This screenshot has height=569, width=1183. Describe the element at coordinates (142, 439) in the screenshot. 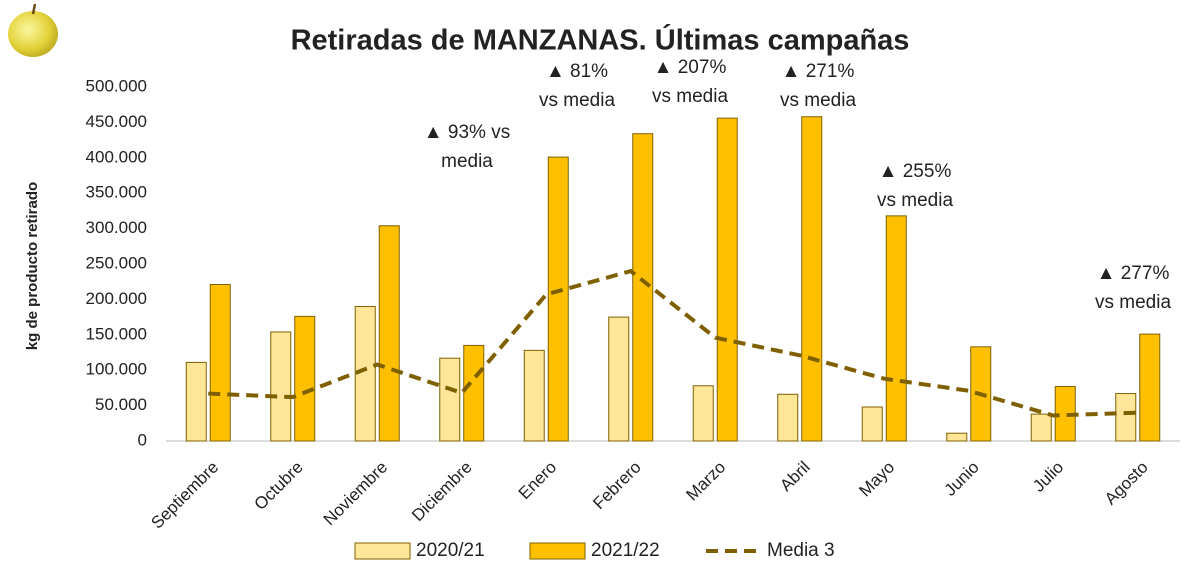

I see `y-tick-label: 0` at that location.